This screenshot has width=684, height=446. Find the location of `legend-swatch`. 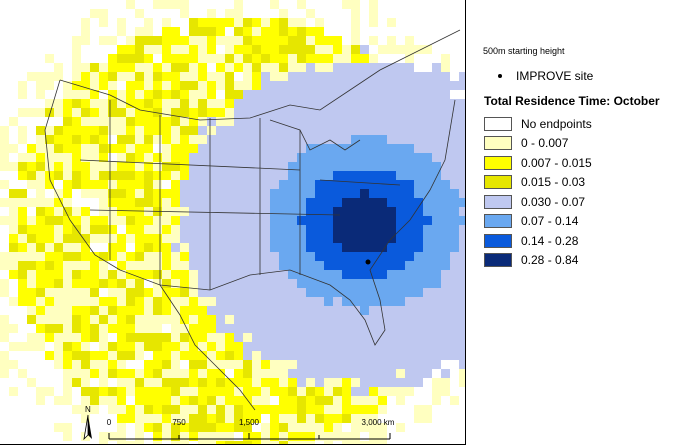

legend-swatch is located at coordinates (498, 143).